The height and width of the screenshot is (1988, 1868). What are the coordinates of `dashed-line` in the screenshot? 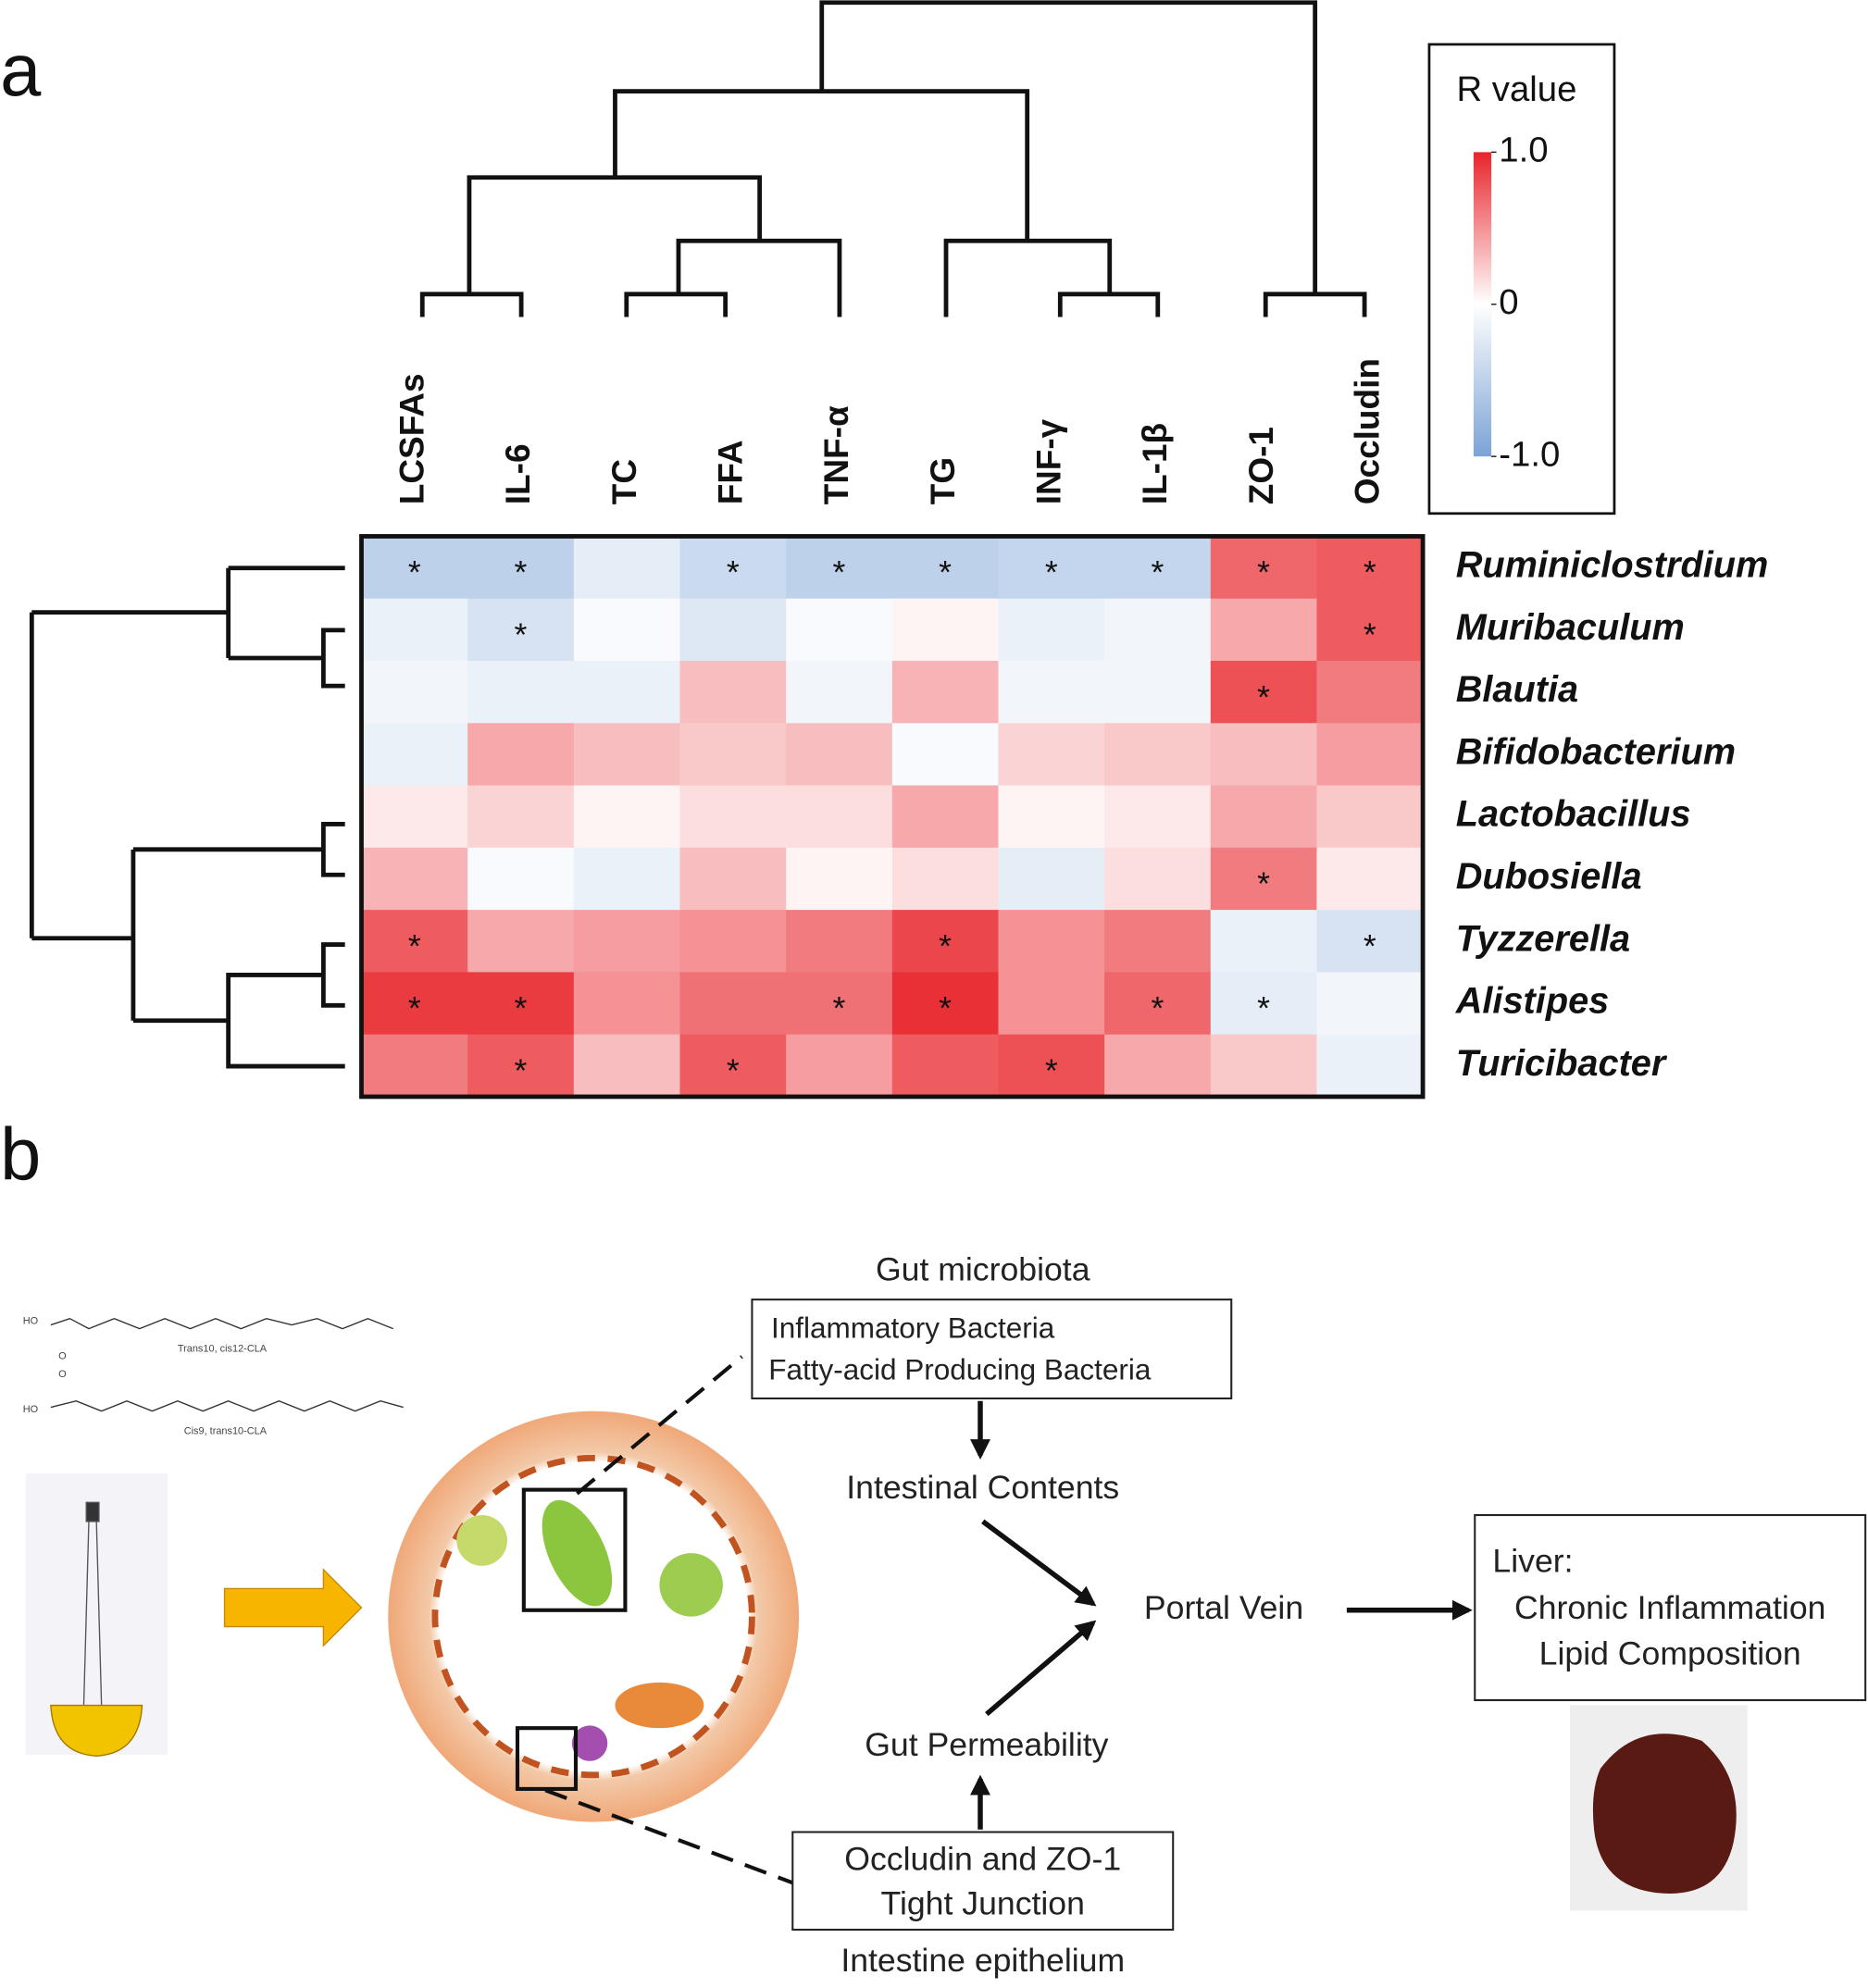 It's located at (668, 1620).